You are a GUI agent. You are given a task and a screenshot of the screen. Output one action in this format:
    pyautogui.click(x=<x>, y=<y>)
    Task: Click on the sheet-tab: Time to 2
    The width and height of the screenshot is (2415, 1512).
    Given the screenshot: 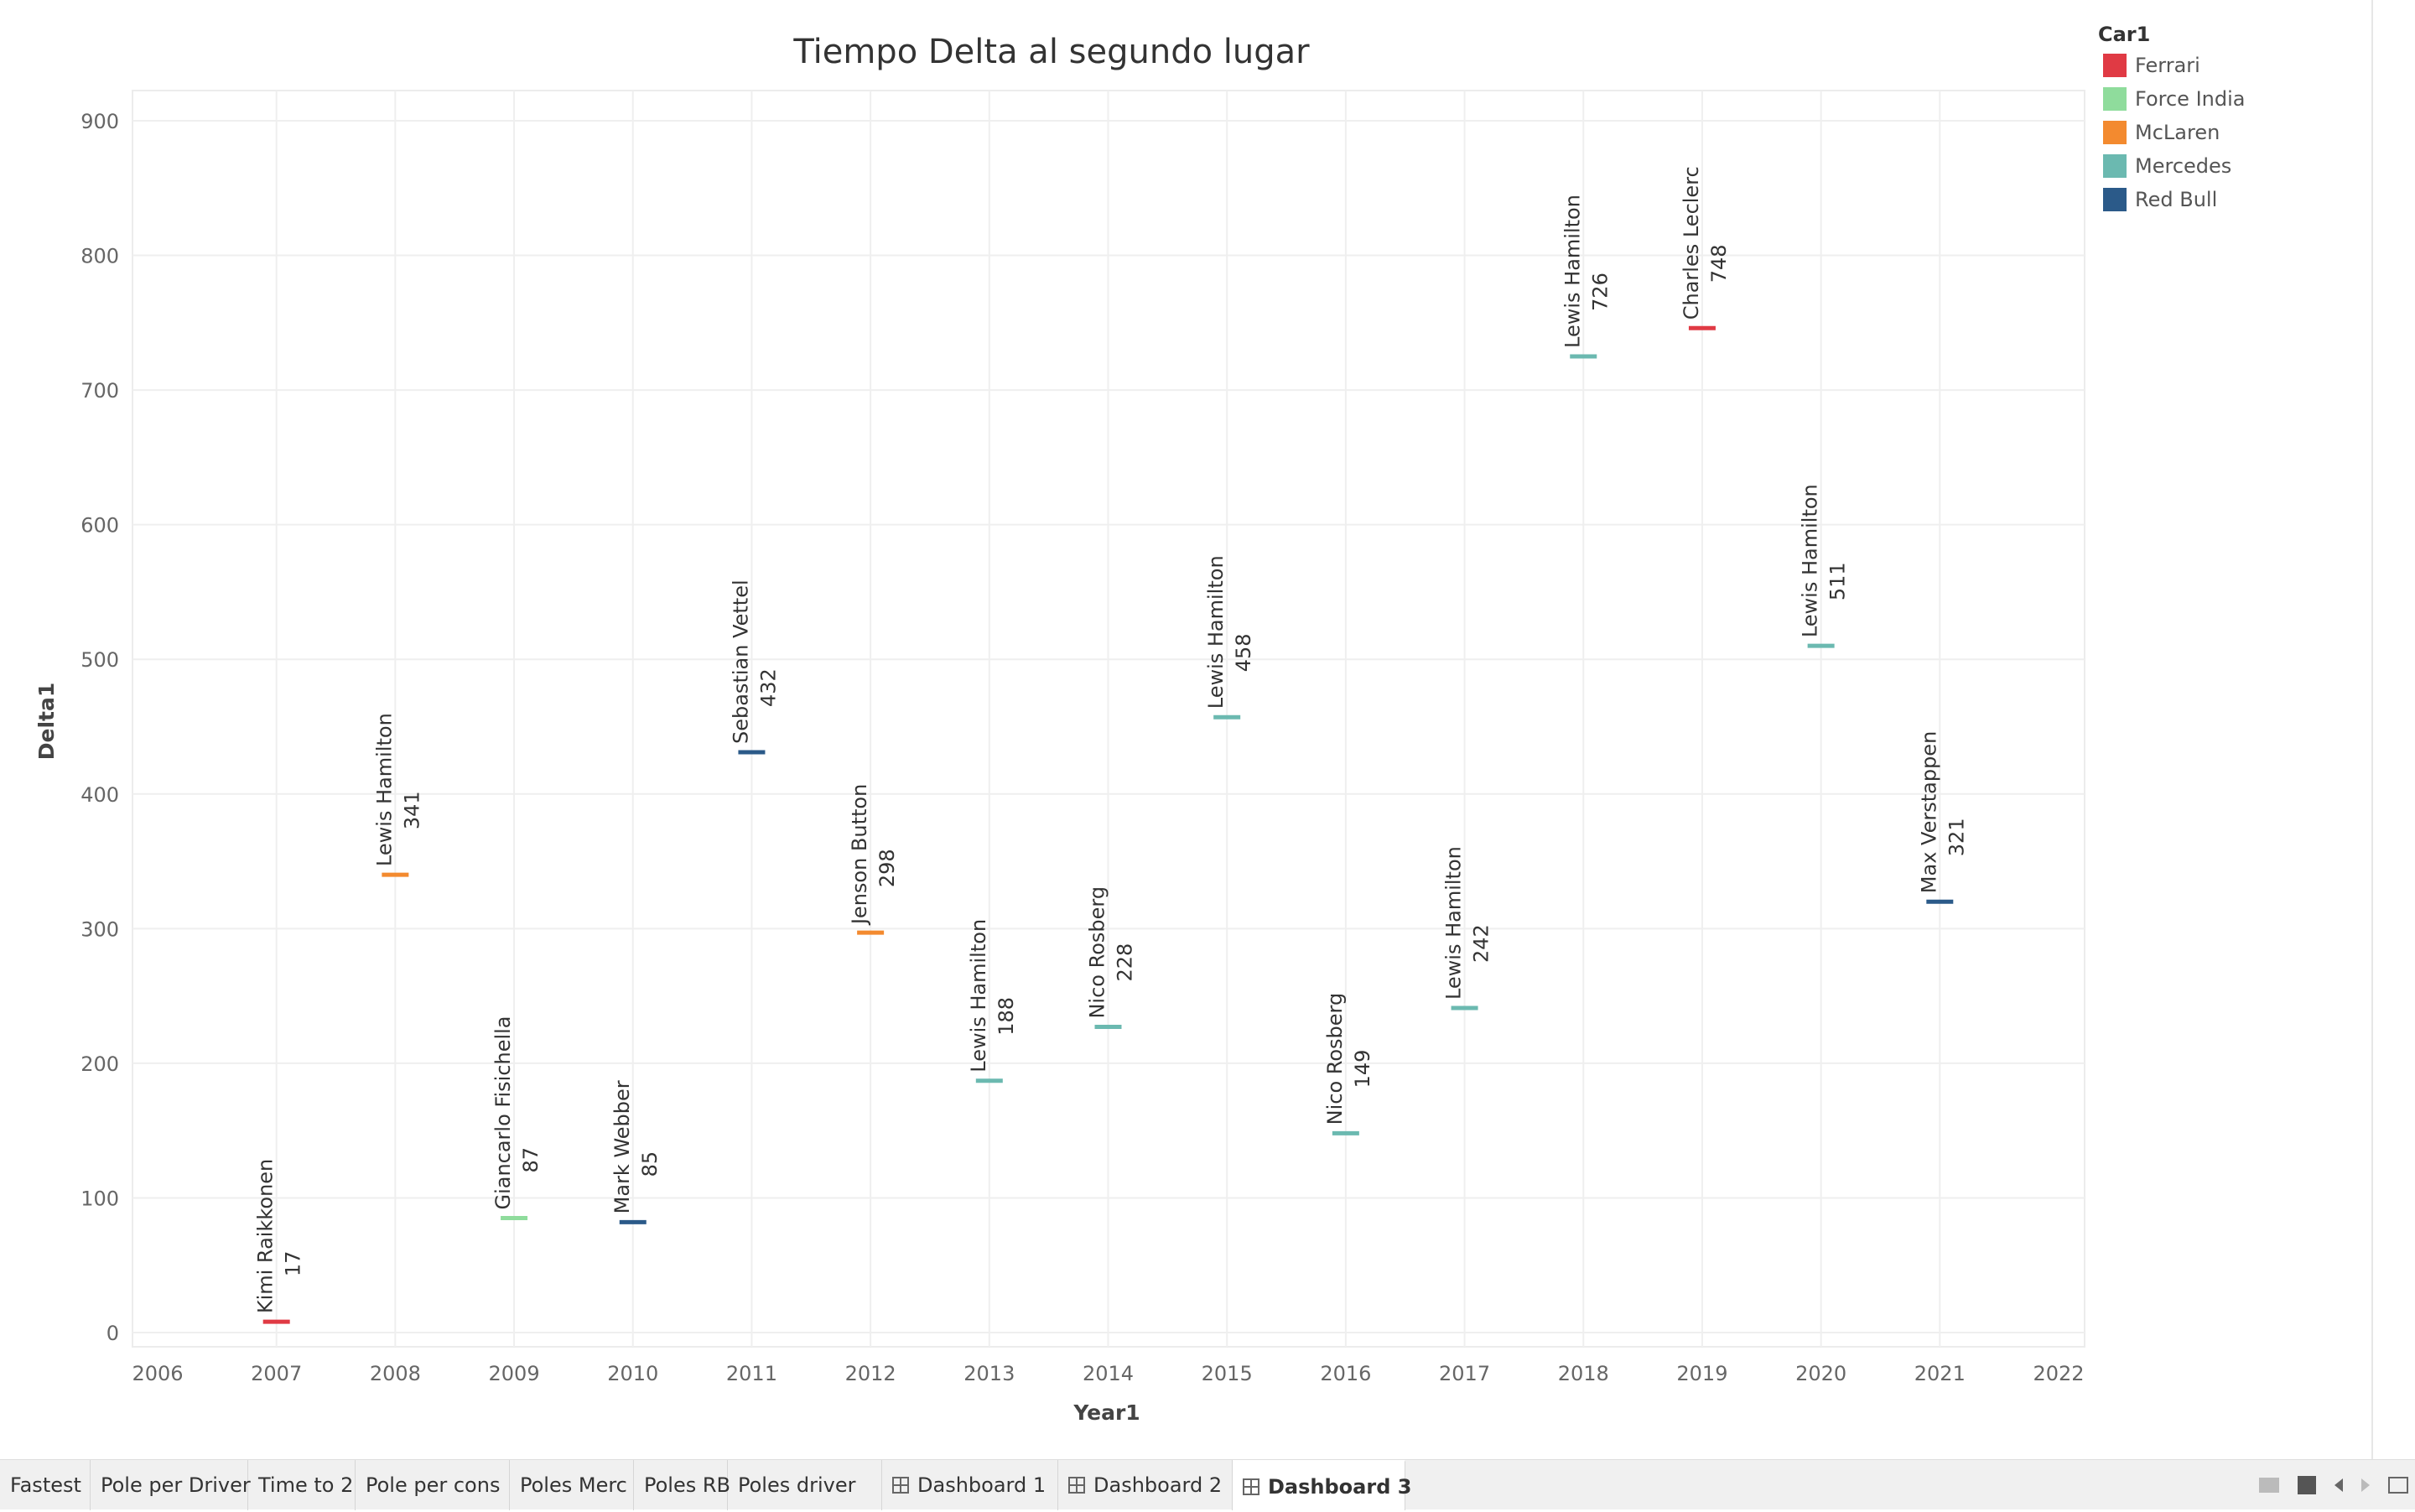 What is the action you would take?
    pyautogui.click(x=302, y=1485)
    